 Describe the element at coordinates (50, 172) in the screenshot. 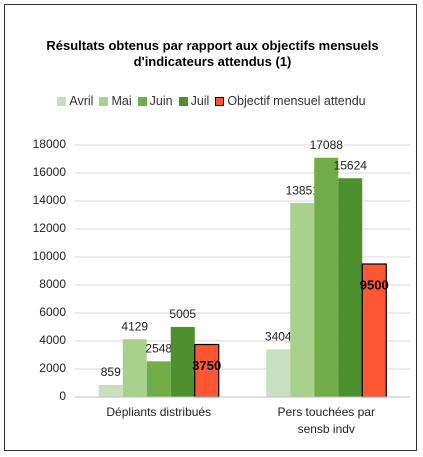

I see `y-tick-label: 16000` at that location.